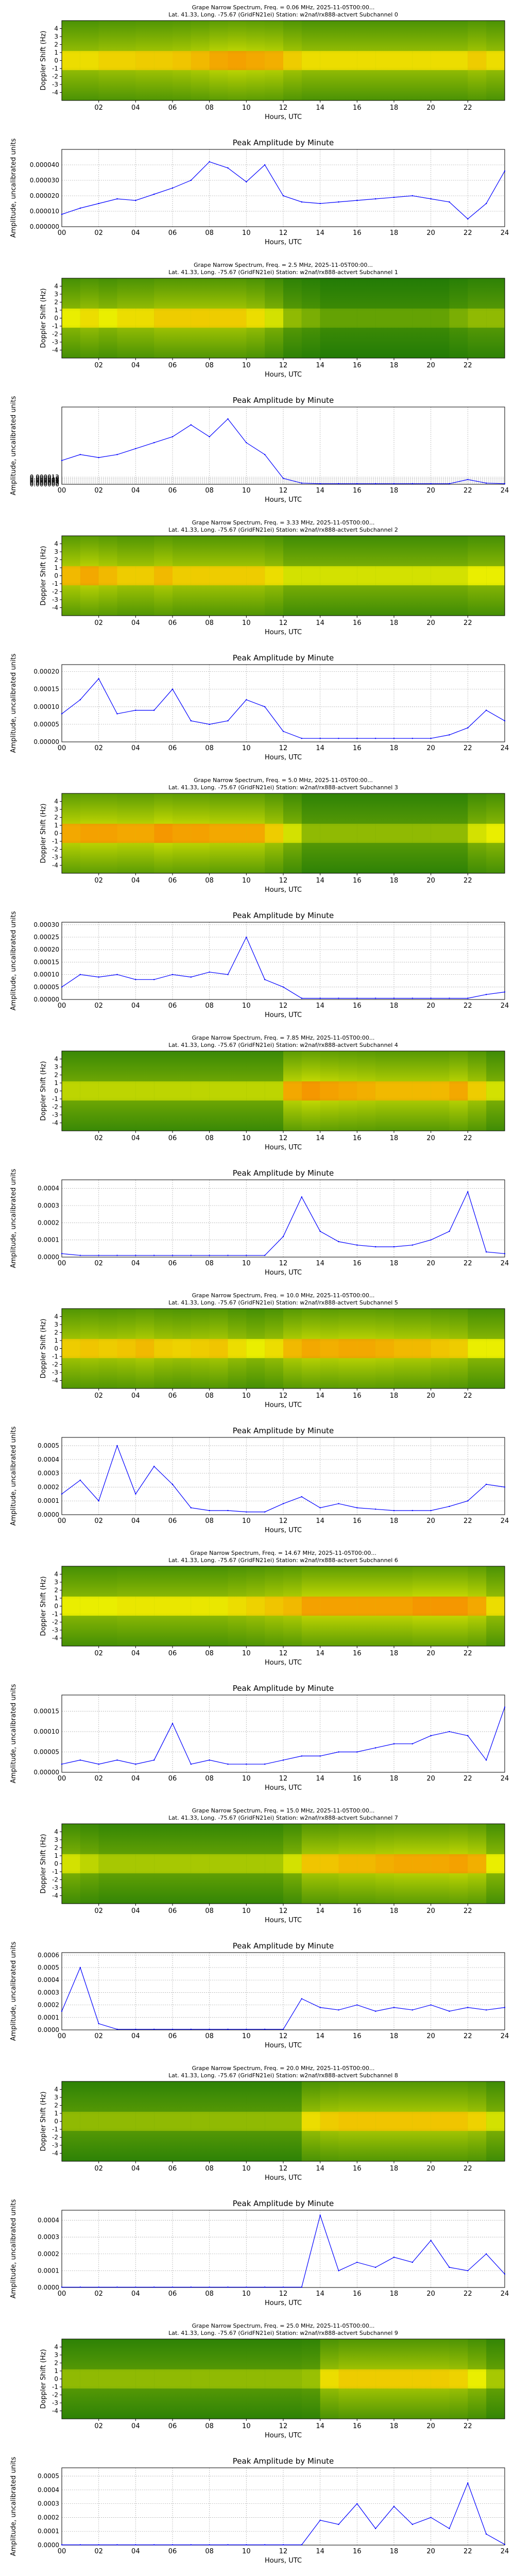 Image resolution: width=515 pixels, height=2576 pixels. What do you see at coordinates (56, 551) in the screenshot?
I see `y-tick-label: 3` at bounding box center [56, 551].